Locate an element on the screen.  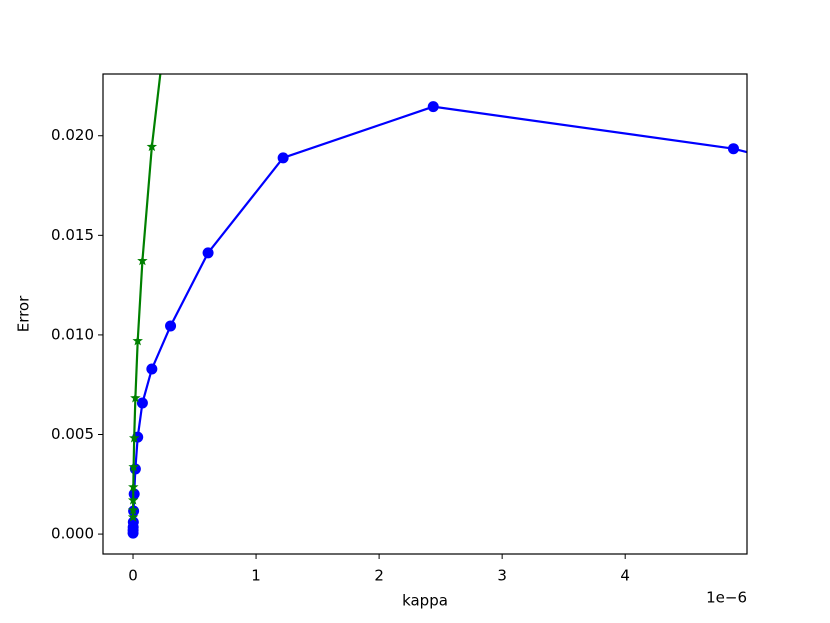
x-tick-label: 2 is located at coordinates (379, 576).